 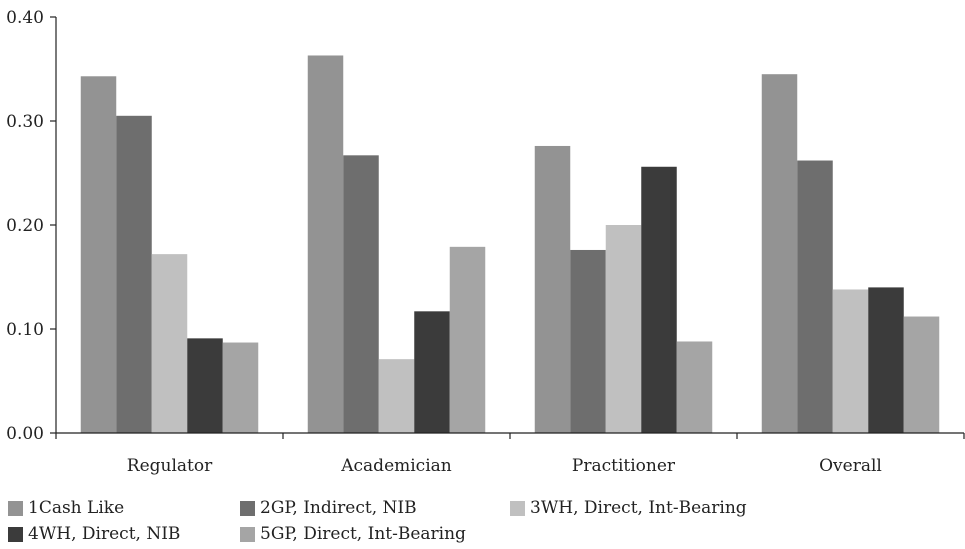 I want to click on bar-5-overall, so click(x=921, y=374).